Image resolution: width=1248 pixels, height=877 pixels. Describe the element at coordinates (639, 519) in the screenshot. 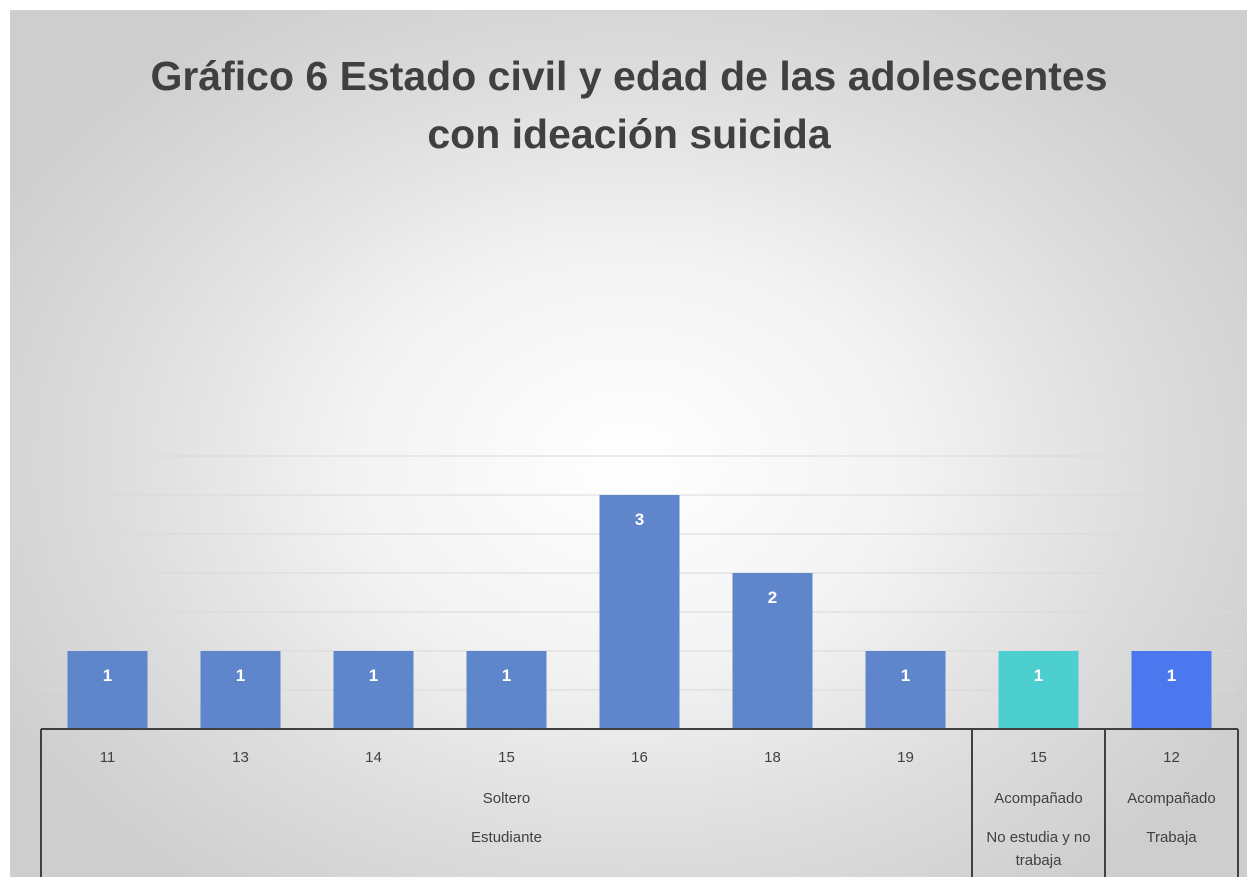

I see `data-label: 3` at that location.